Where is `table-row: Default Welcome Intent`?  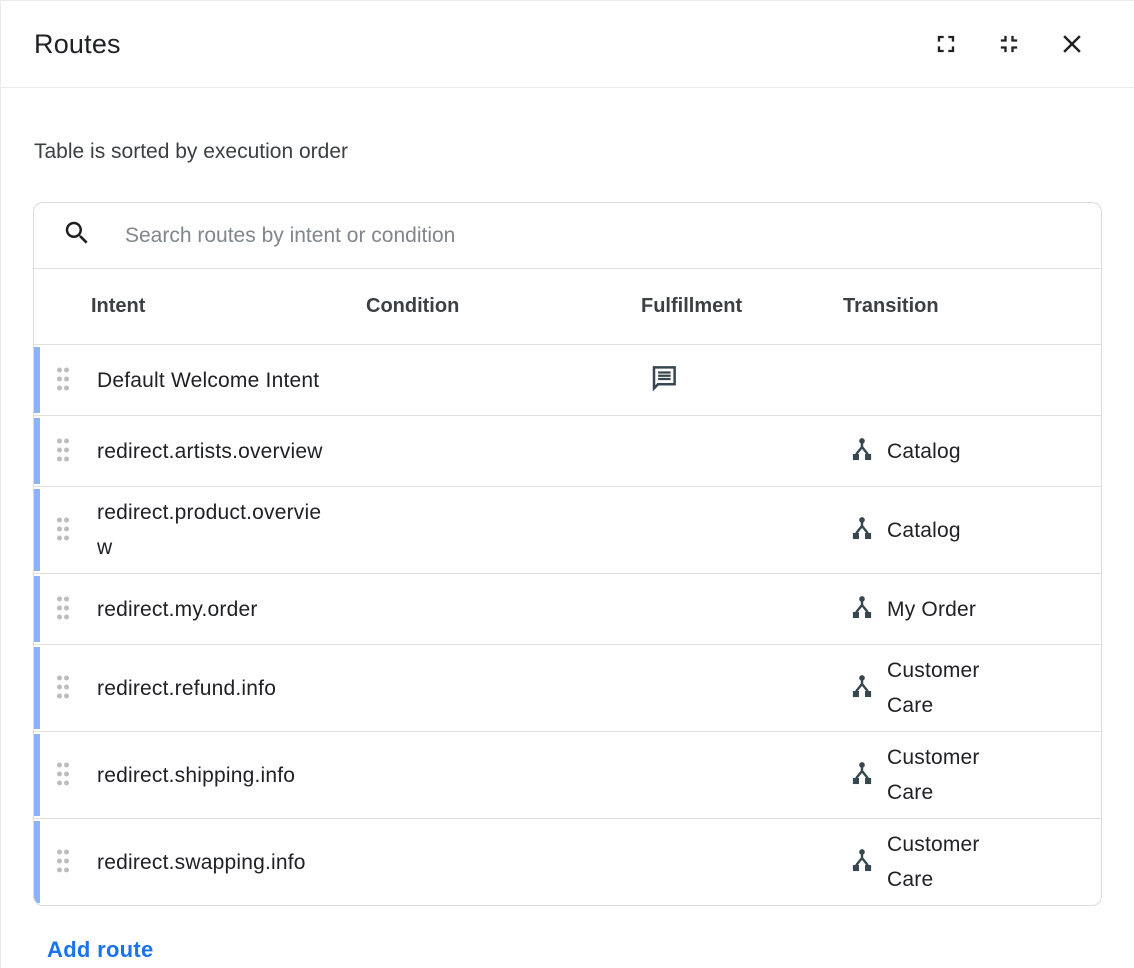
table-row: Default Welcome Intent is located at coordinates (567, 379).